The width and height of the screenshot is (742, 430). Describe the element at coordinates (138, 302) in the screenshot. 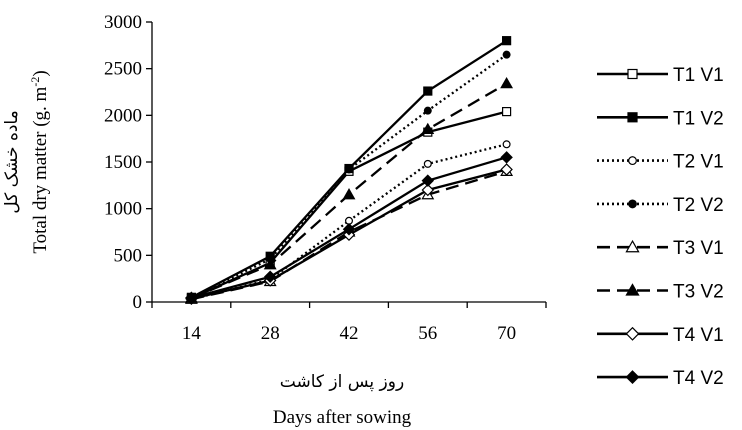

I see `y-tick-label: 0` at that location.